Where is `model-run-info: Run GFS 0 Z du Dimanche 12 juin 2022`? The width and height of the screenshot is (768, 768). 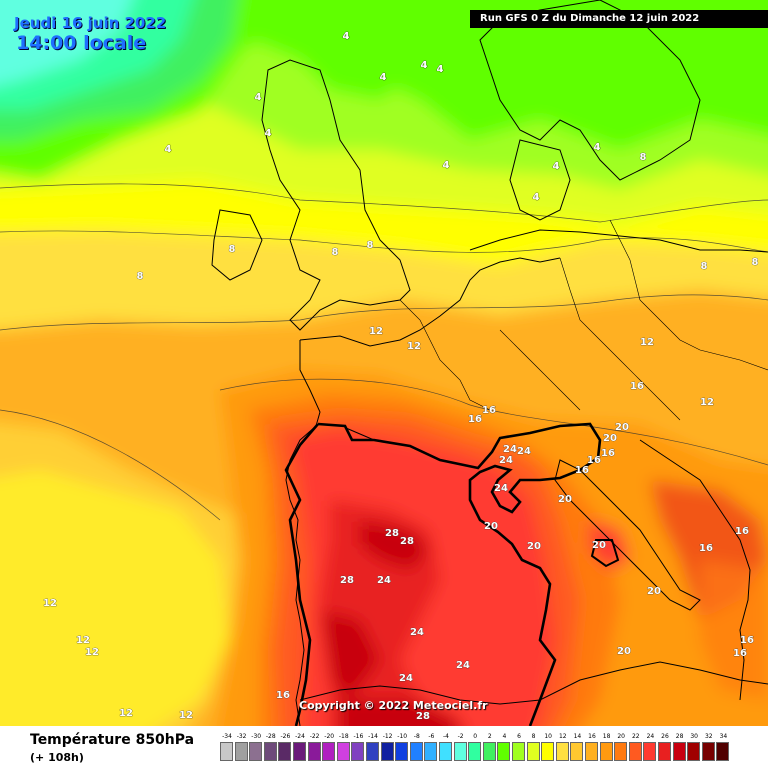 model-run-info: Run GFS 0 Z du Dimanche 12 juin 2022 is located at coordinates (619, 19).